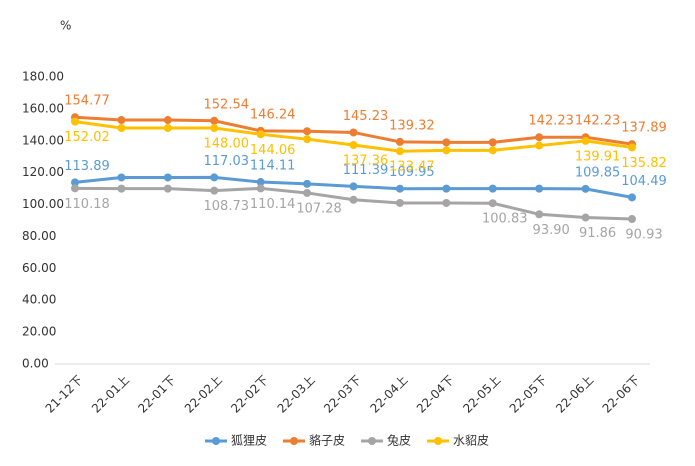 Image resolution: width=695 pixels, height=466 pixels. What do you see at coordinates (227, 144) in the screenshot?
I see `data-label: 148.00` at bounding box center [227, 144].